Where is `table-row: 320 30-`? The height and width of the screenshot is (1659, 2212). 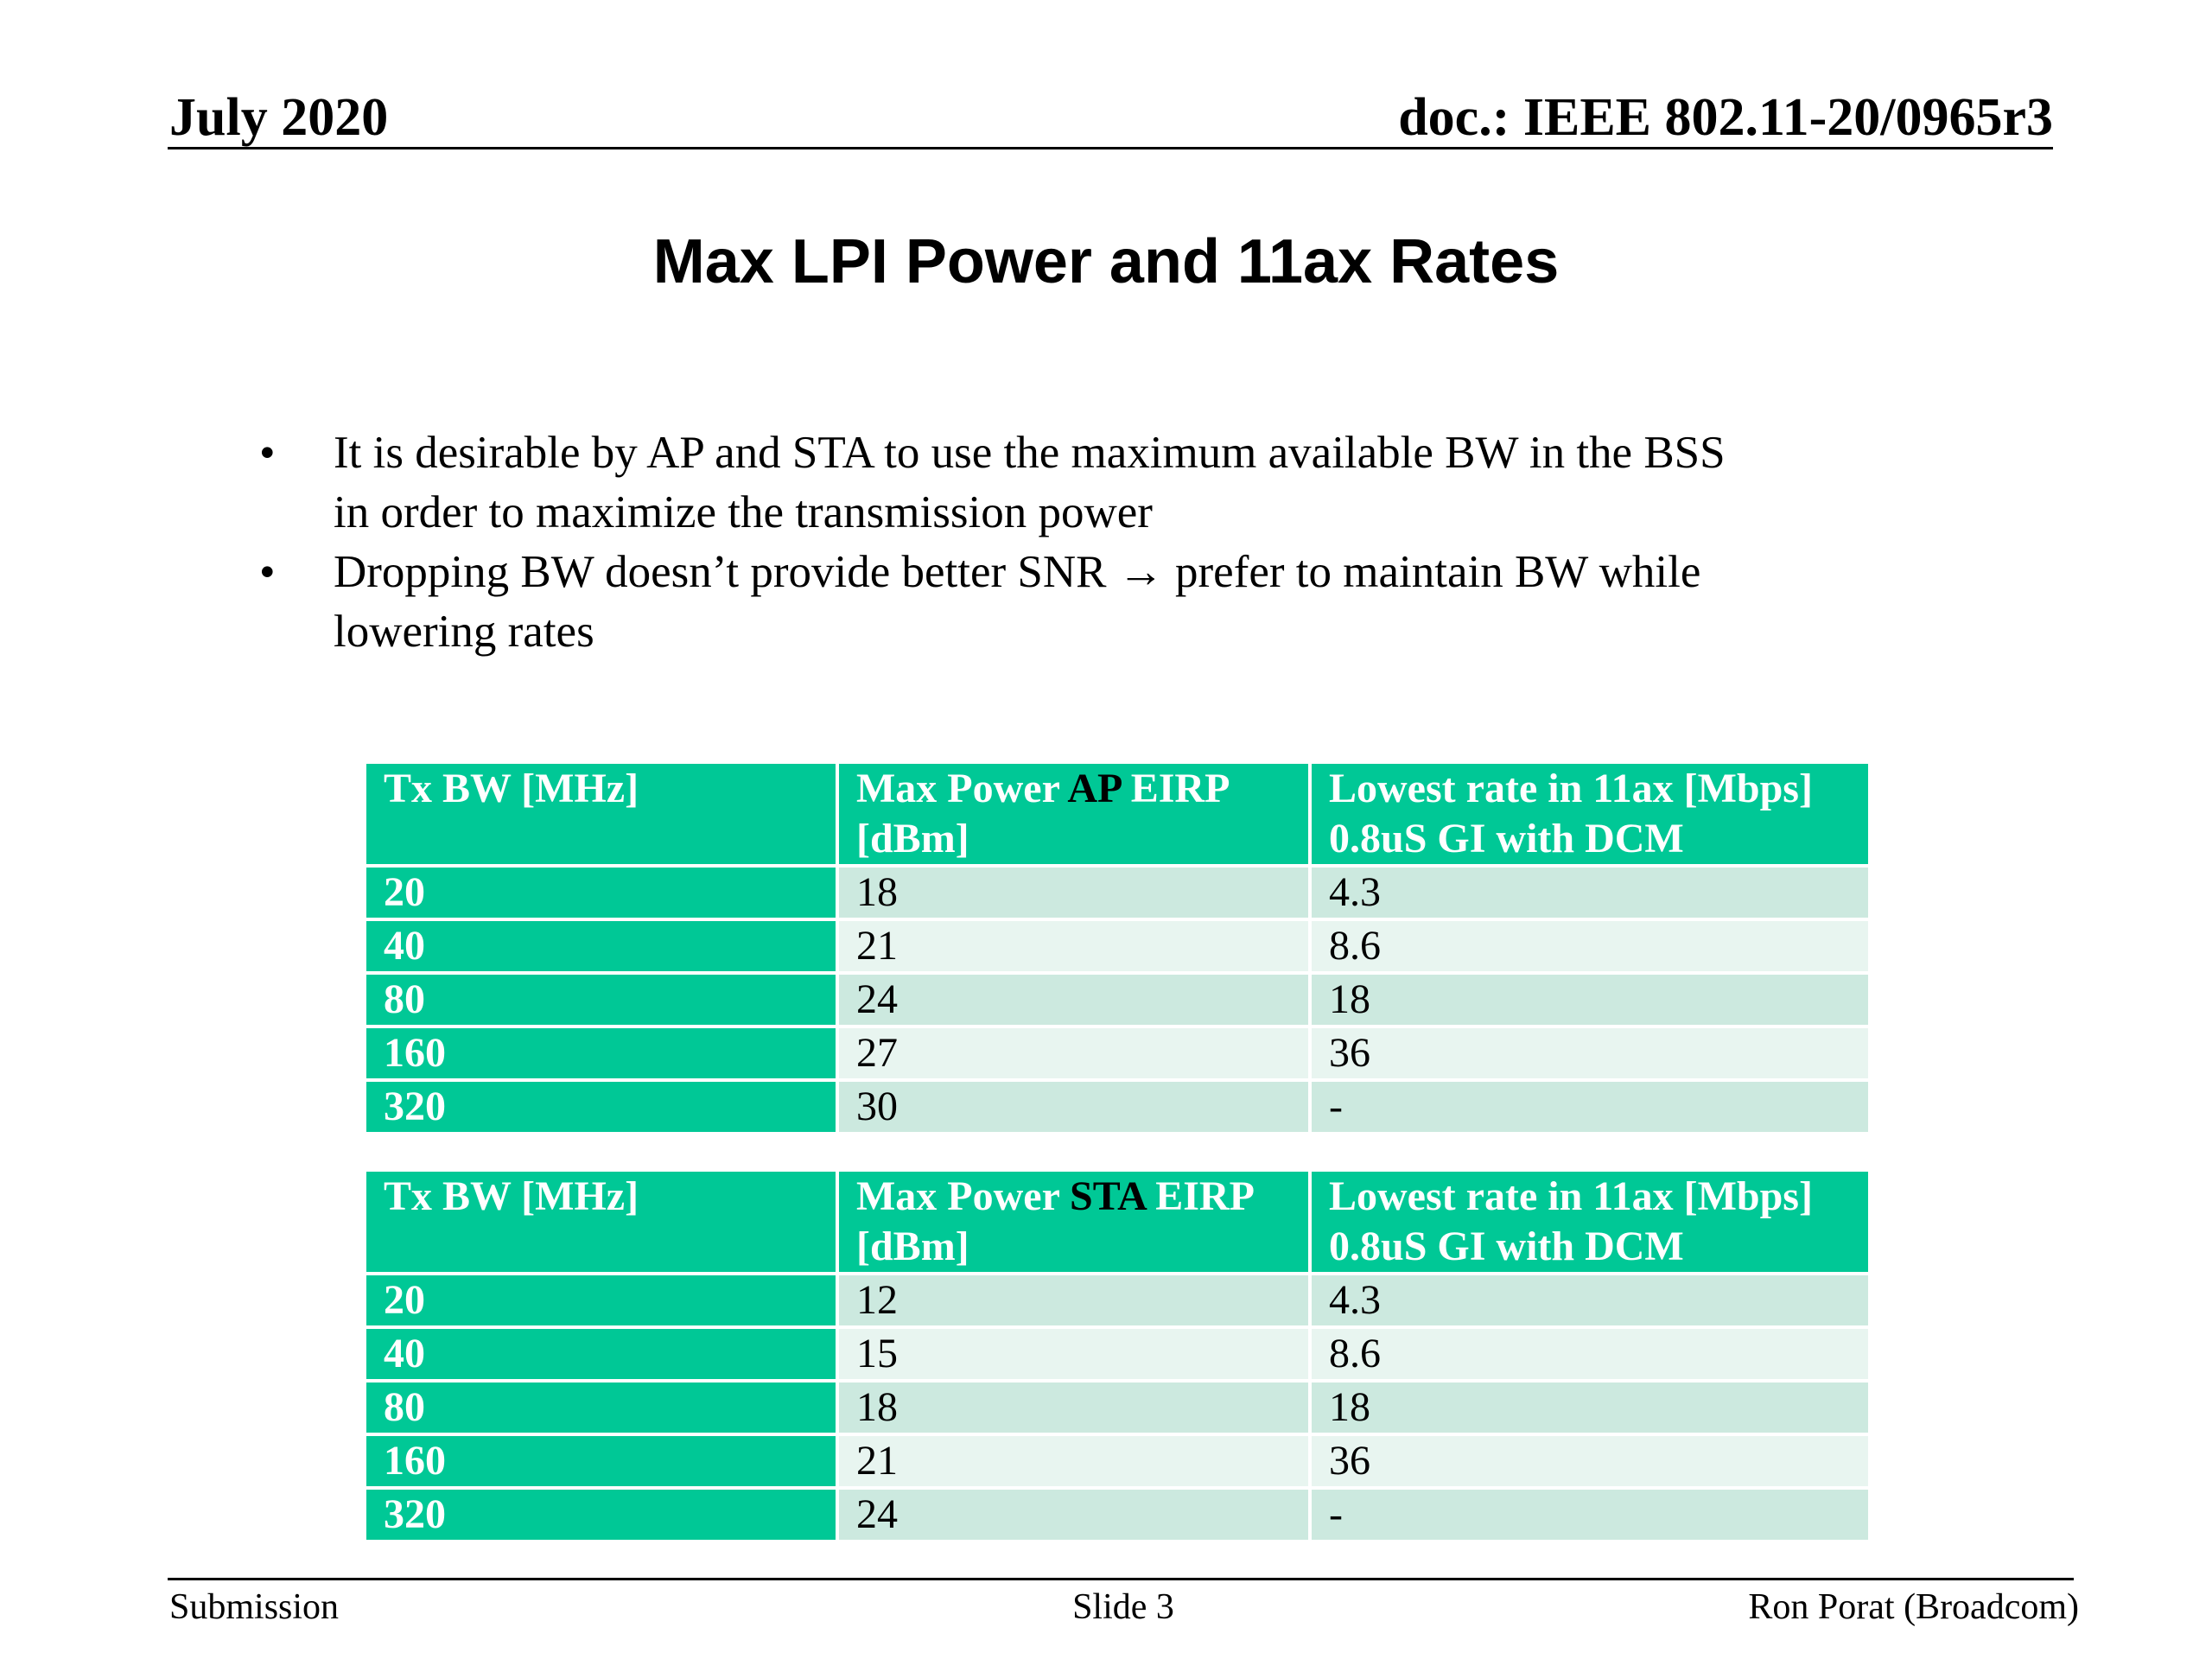
table-row: 320 30- is located at coordinates (1117, 1106).